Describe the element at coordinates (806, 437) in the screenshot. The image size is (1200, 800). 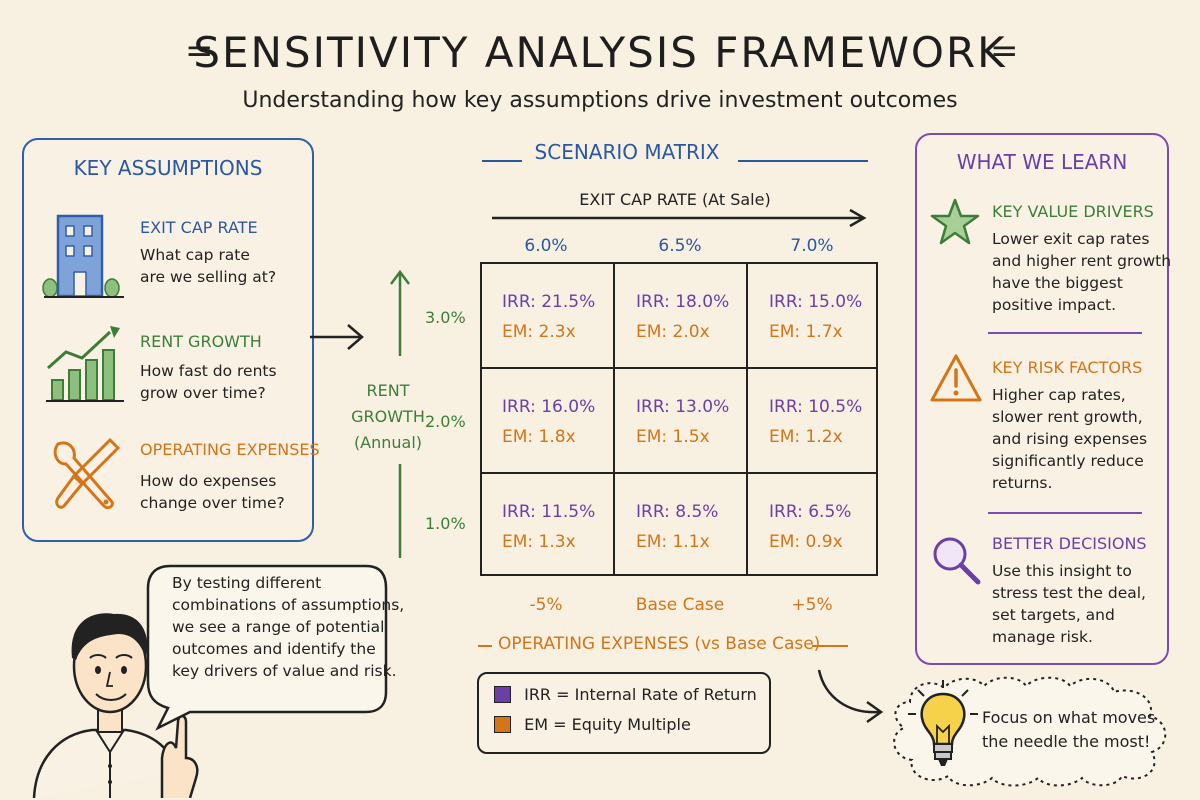
I see `cell-em: EM: 1.2x` at that location.